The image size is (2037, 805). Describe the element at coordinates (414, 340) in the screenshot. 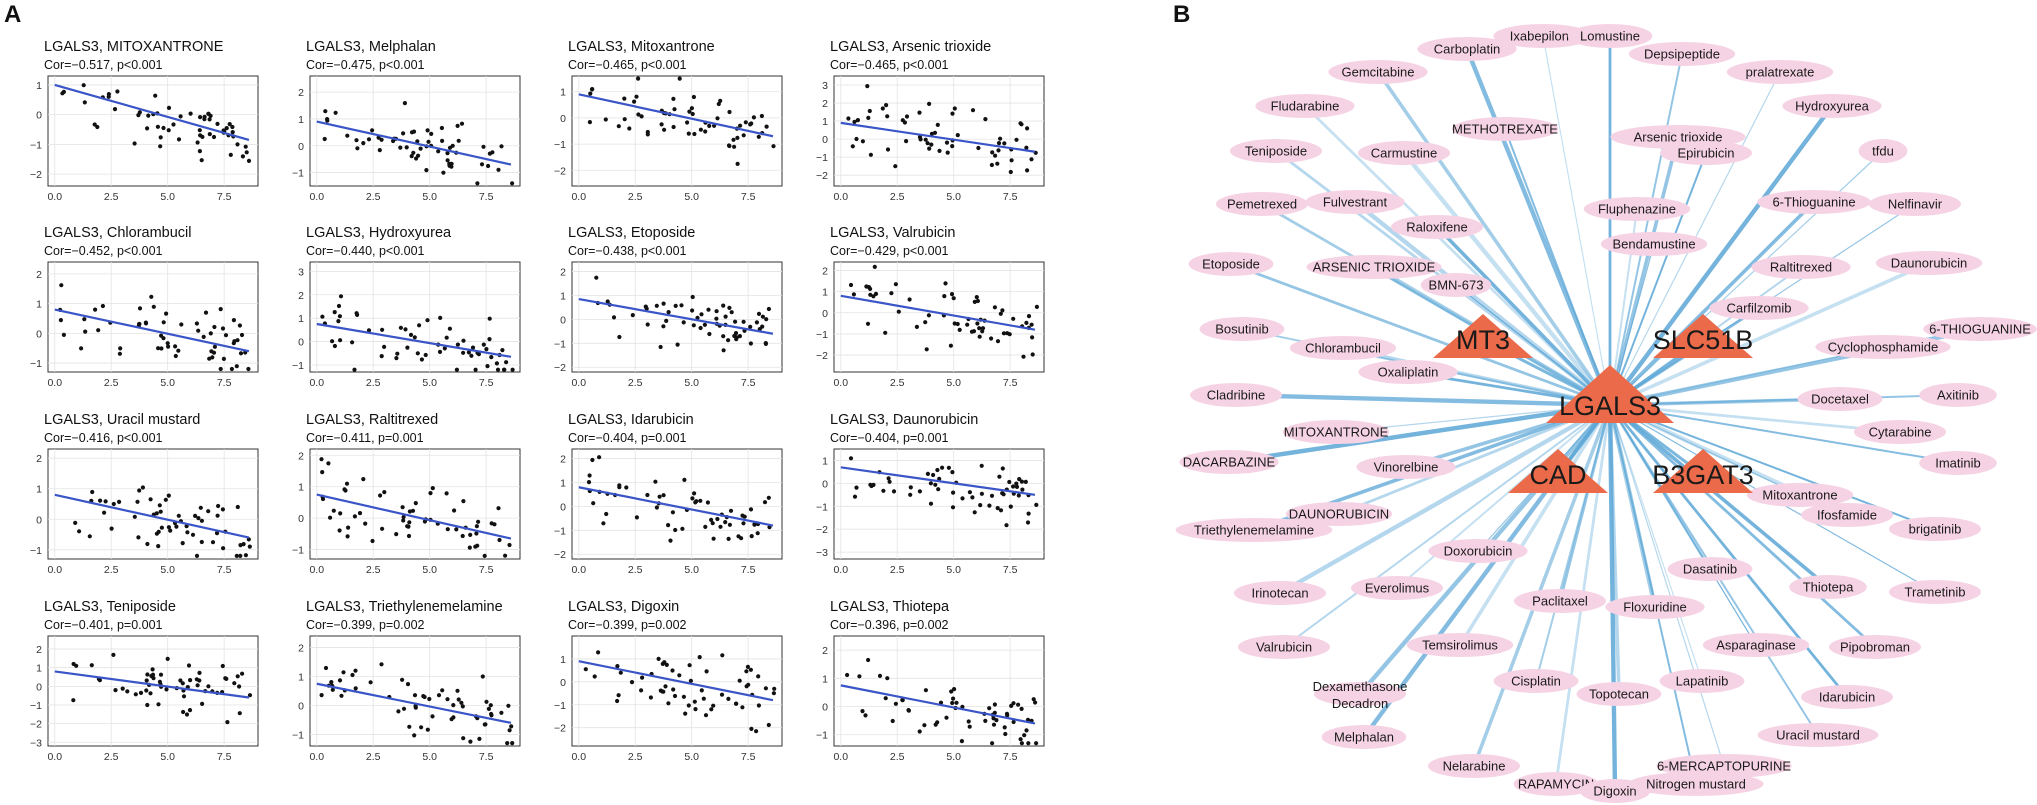

I see `regression-line` at that location.